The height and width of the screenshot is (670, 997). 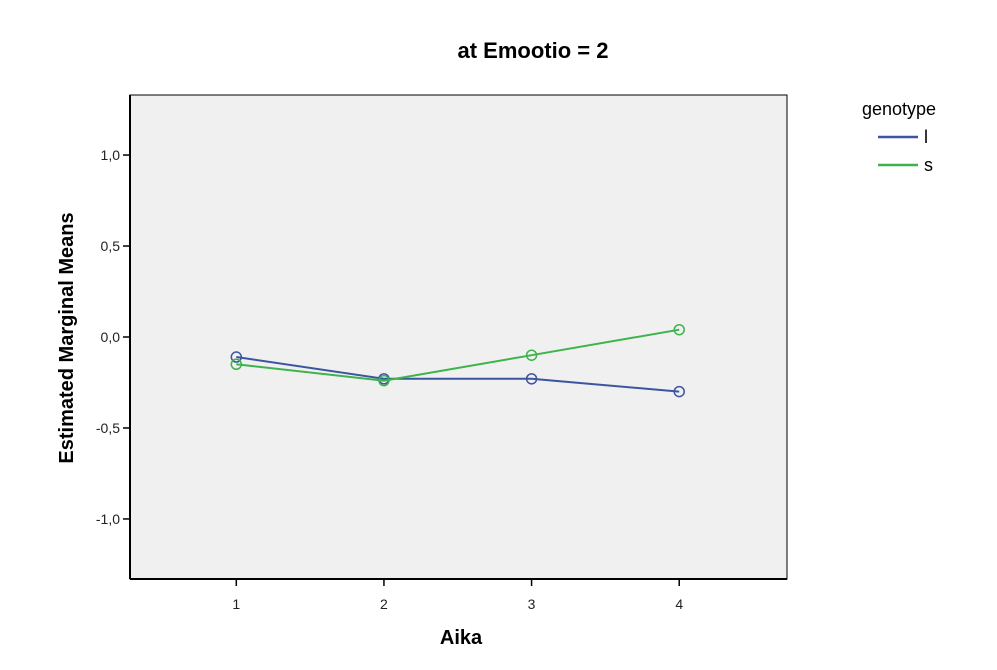 What do you see at coordinates (384, 604) in the screenshot?
I see `x-tick-label: 2` at bounding box center [384, 604].